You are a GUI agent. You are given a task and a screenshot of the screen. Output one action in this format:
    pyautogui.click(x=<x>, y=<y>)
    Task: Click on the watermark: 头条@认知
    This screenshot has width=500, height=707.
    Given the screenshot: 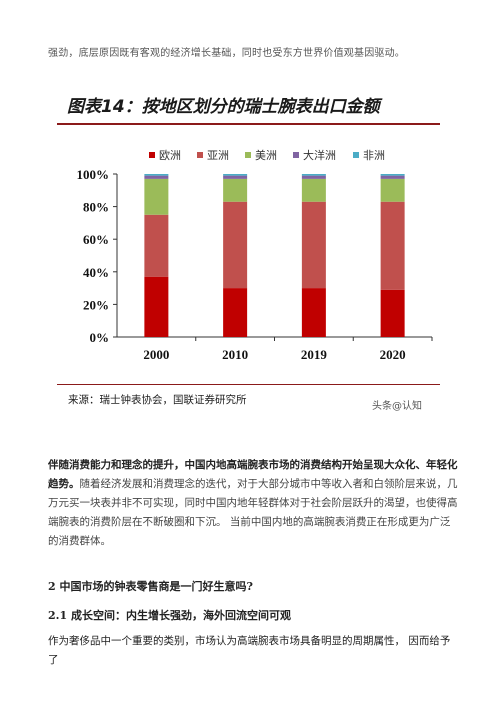 What is the action you would take?
    pyautogui.click(x=397, y=406)
    